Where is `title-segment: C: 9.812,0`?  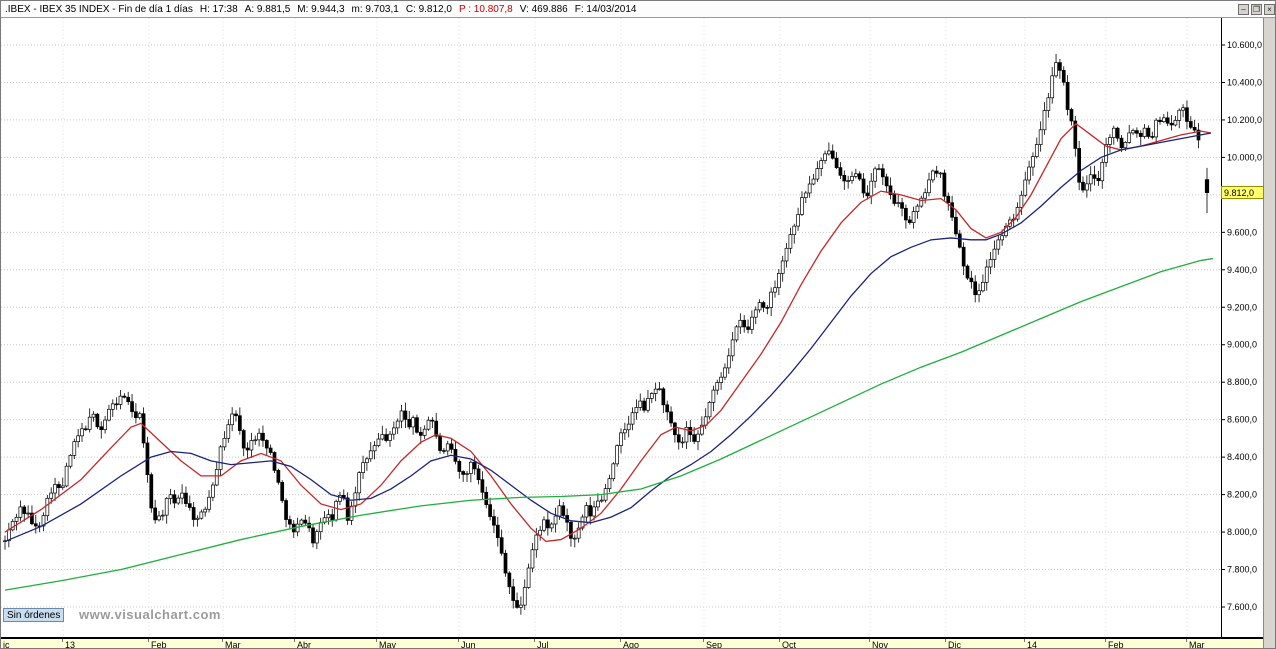
title-segment: C: 9.812,0 is located at coordinates (428, 9).